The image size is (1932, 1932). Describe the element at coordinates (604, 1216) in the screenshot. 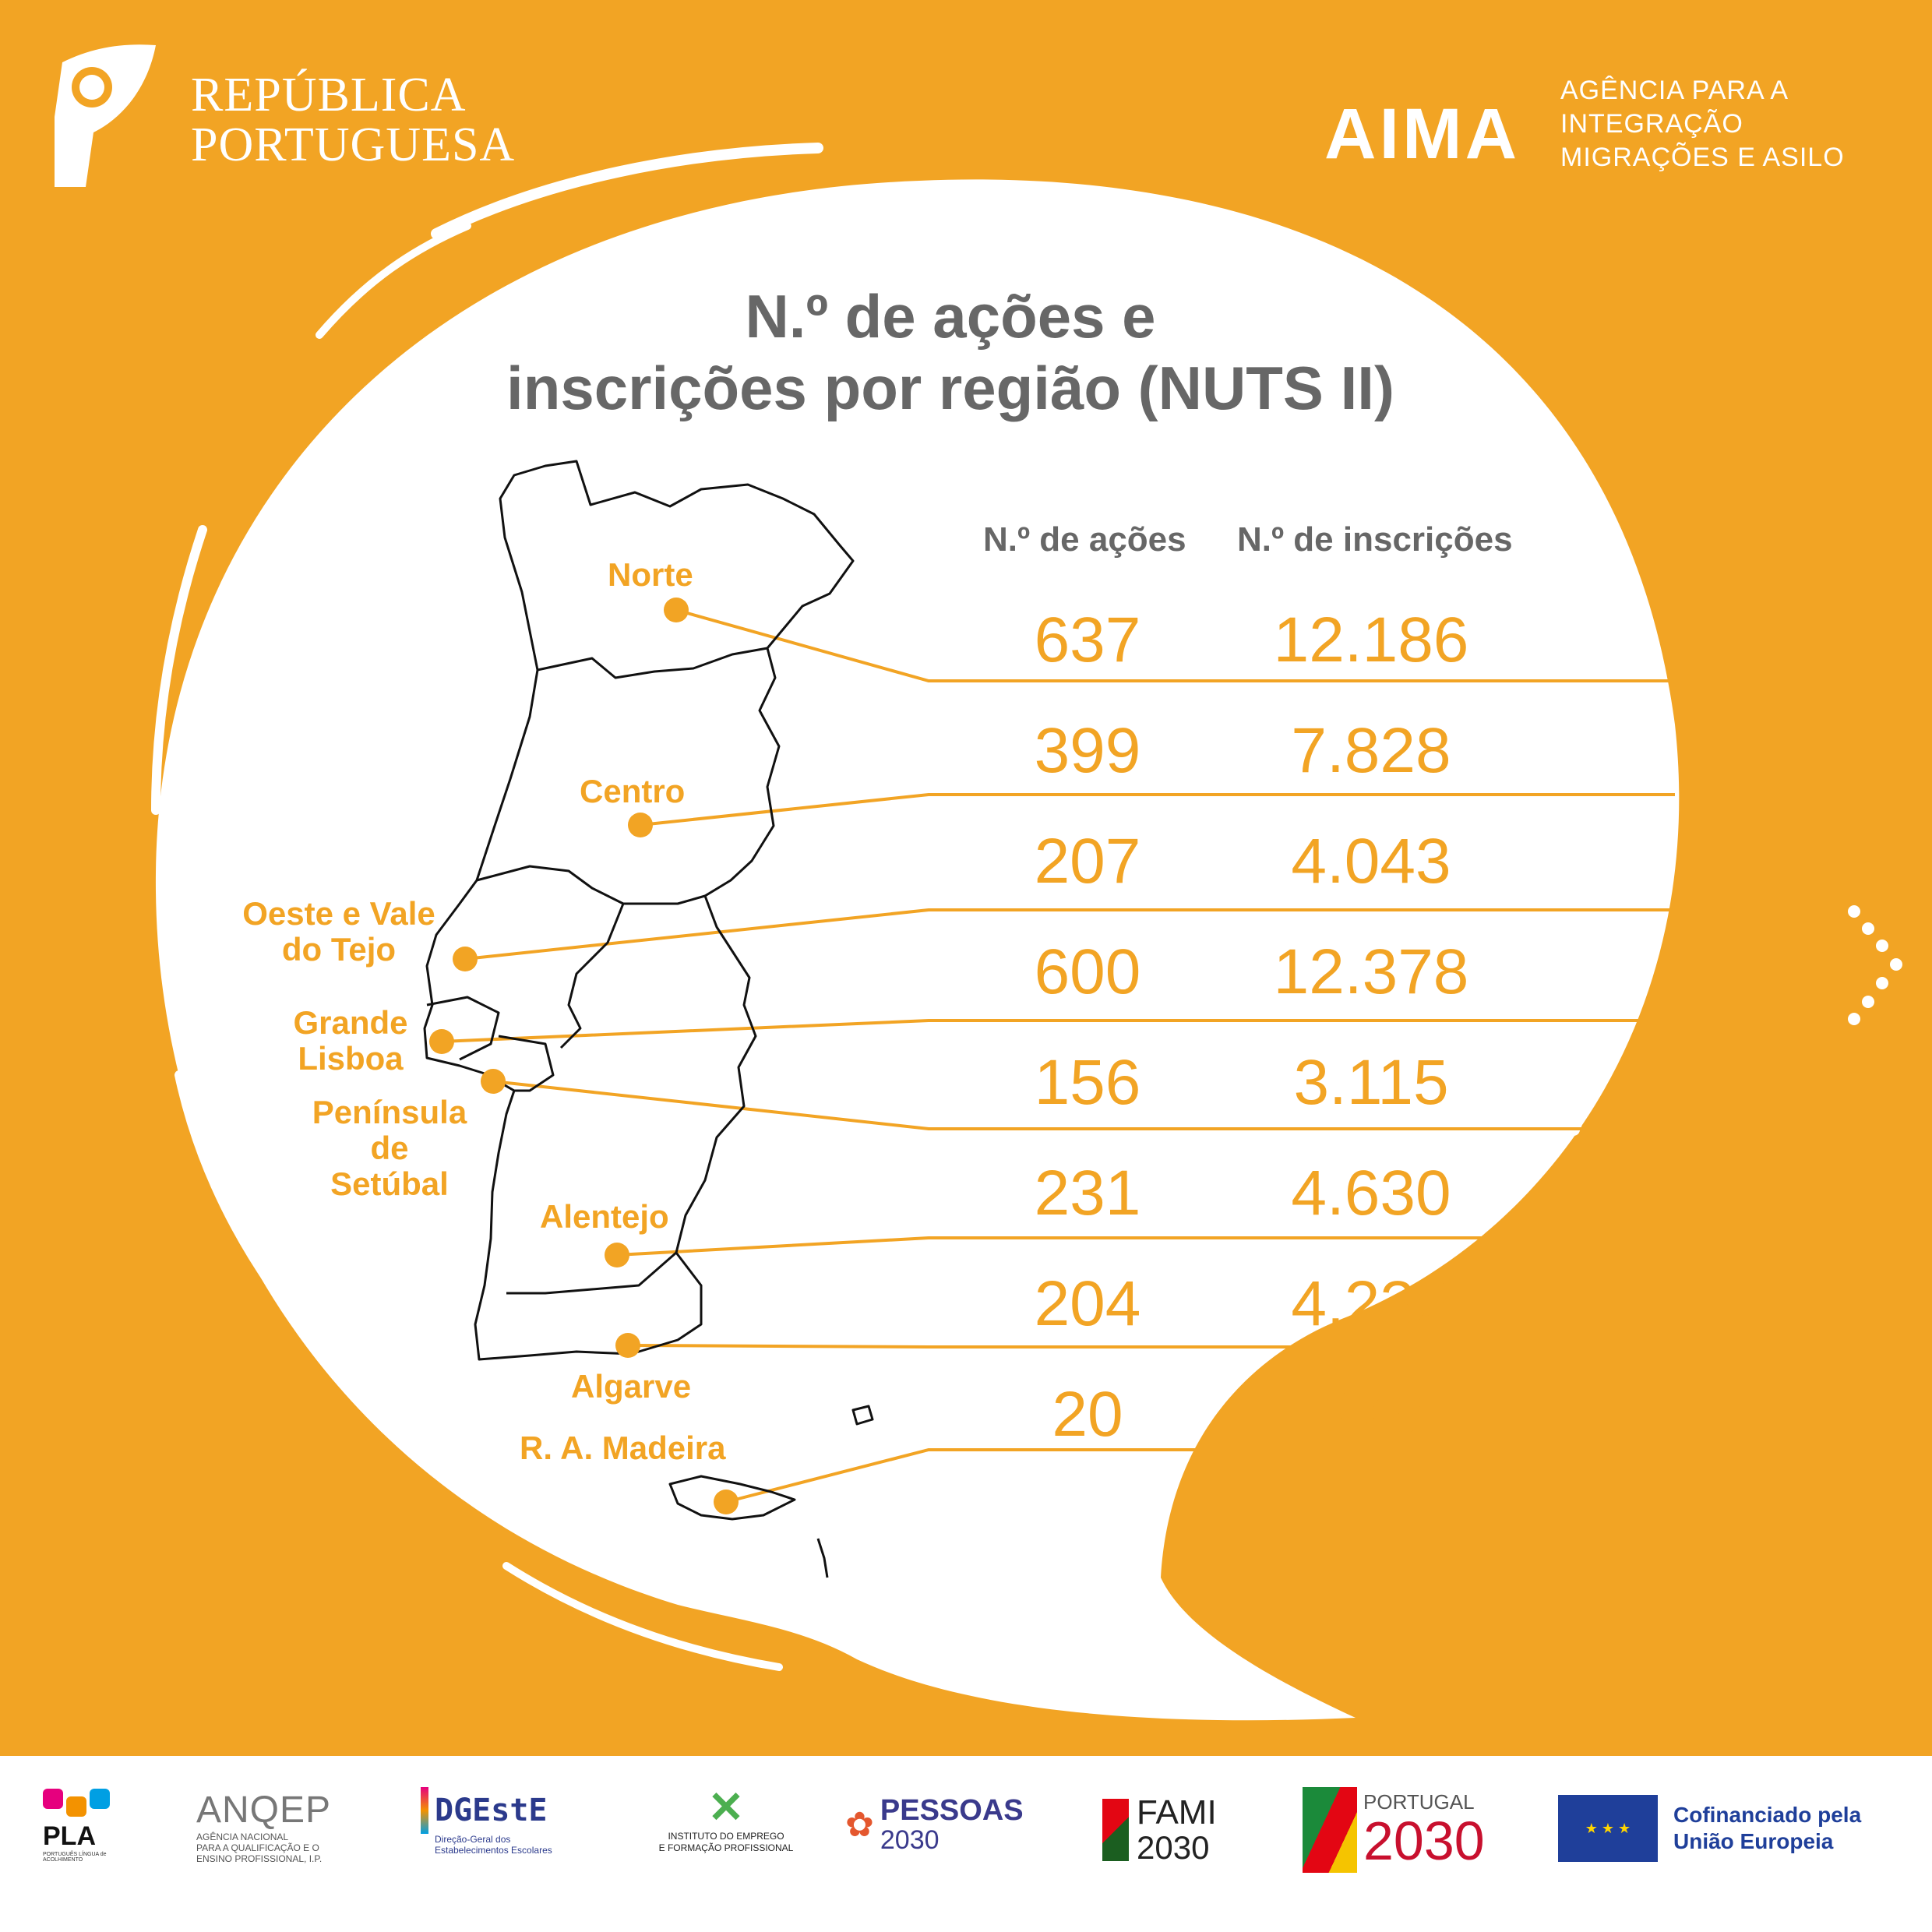

I see `region-label-alentejo: Alentejo` at that location.